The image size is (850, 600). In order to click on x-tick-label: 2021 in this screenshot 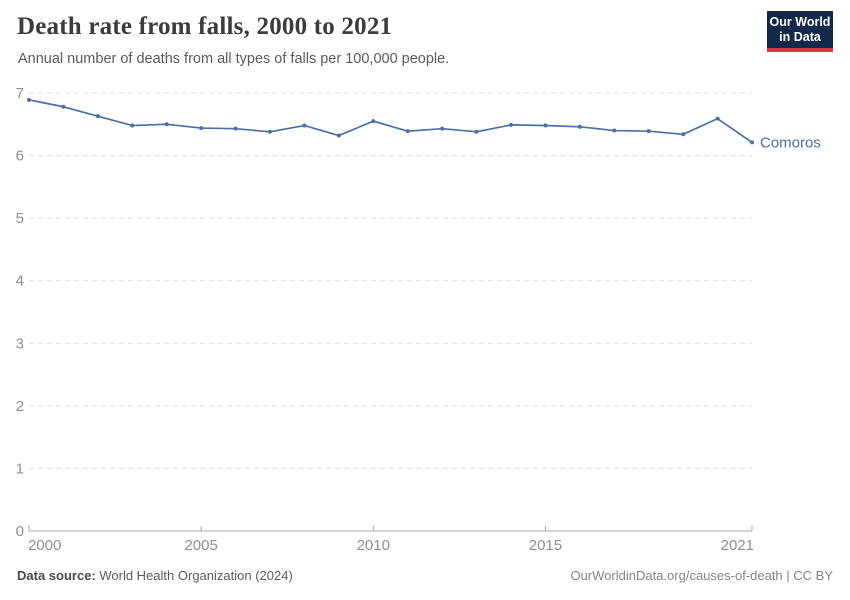, I will do `click(737, 545)`.